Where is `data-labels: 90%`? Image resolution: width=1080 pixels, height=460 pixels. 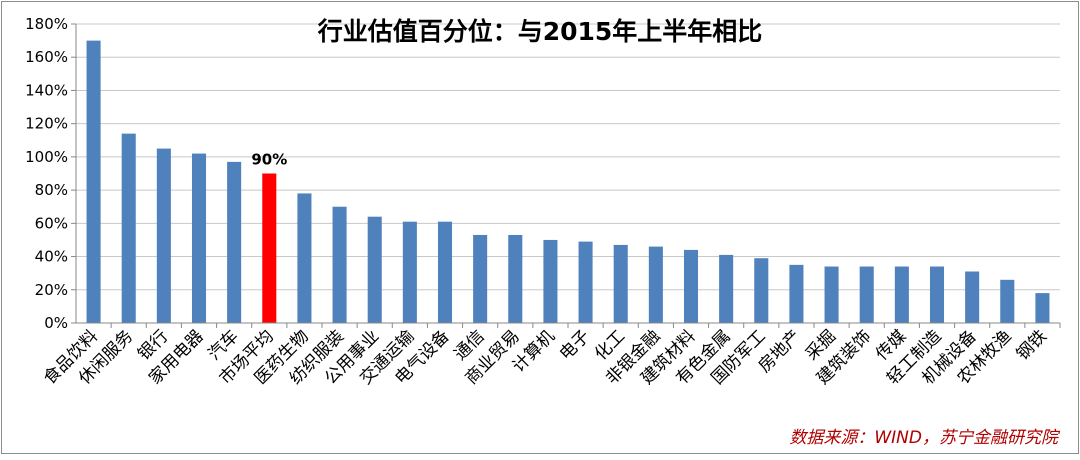 data-labels: 90% is located at coordinates (269, 160).